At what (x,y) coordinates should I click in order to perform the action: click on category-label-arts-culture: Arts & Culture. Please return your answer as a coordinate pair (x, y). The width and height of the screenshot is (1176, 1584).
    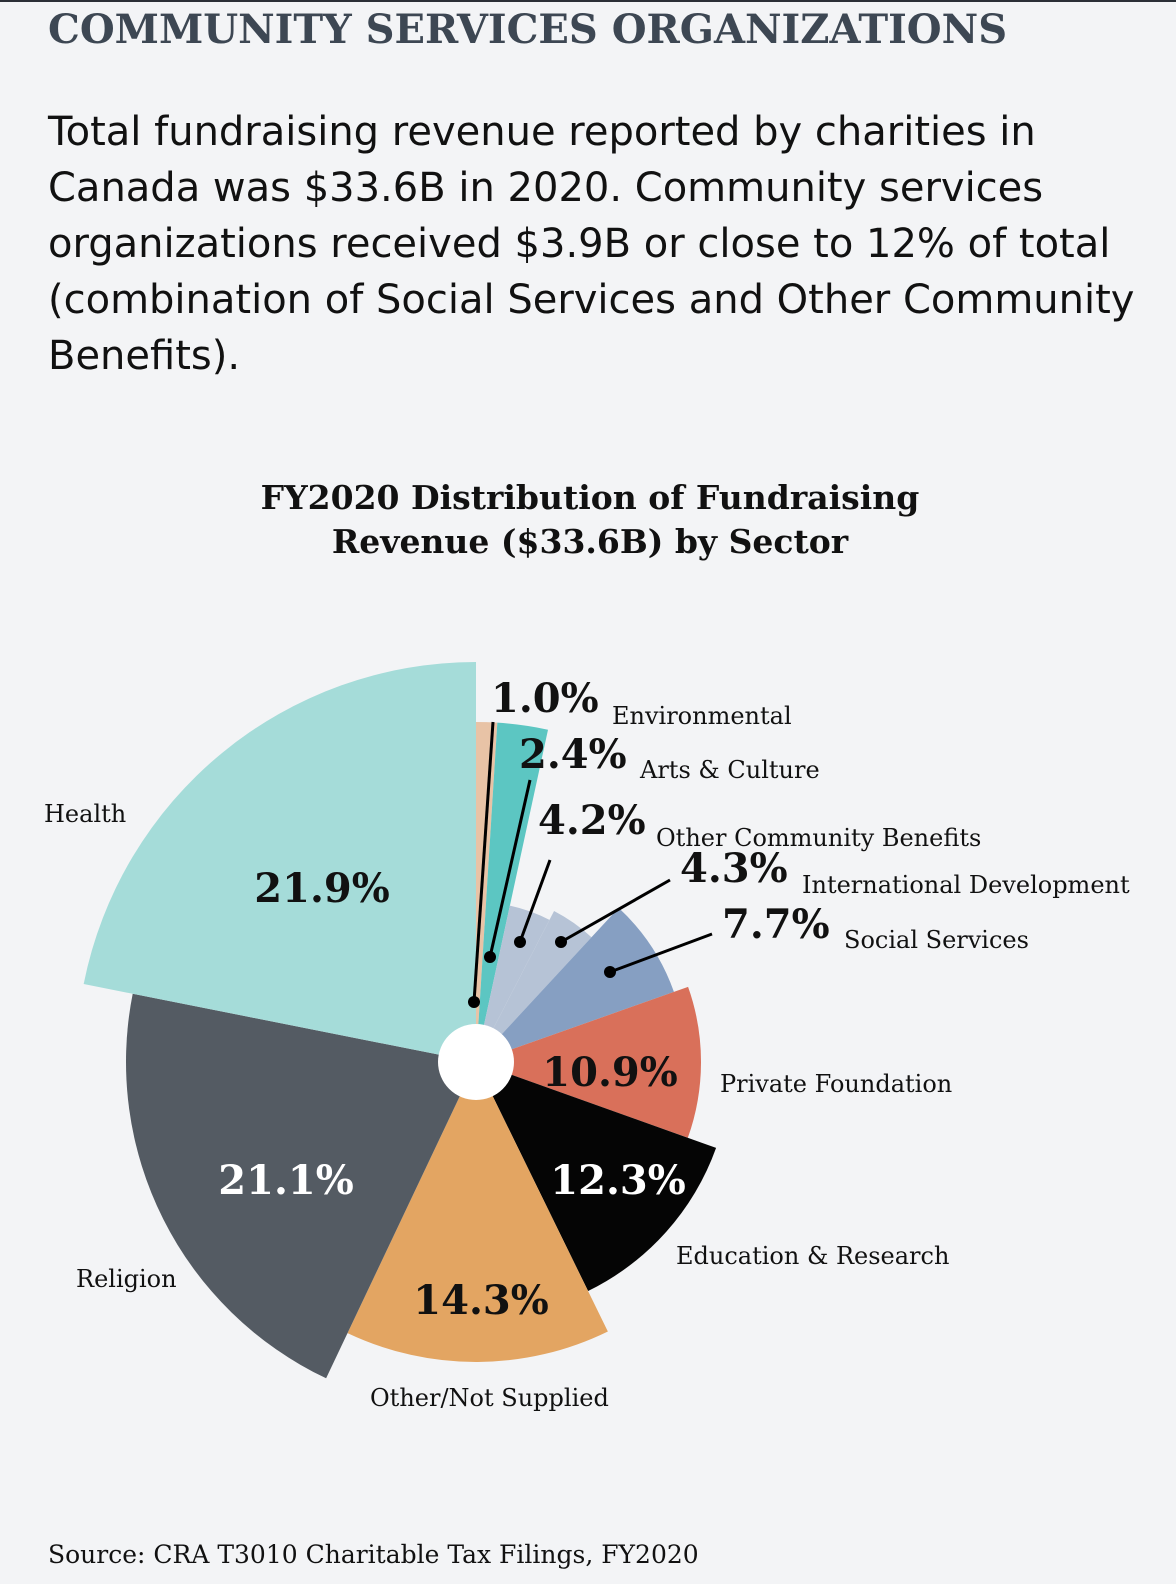
    Looking at the image, I should click on (729, 770).